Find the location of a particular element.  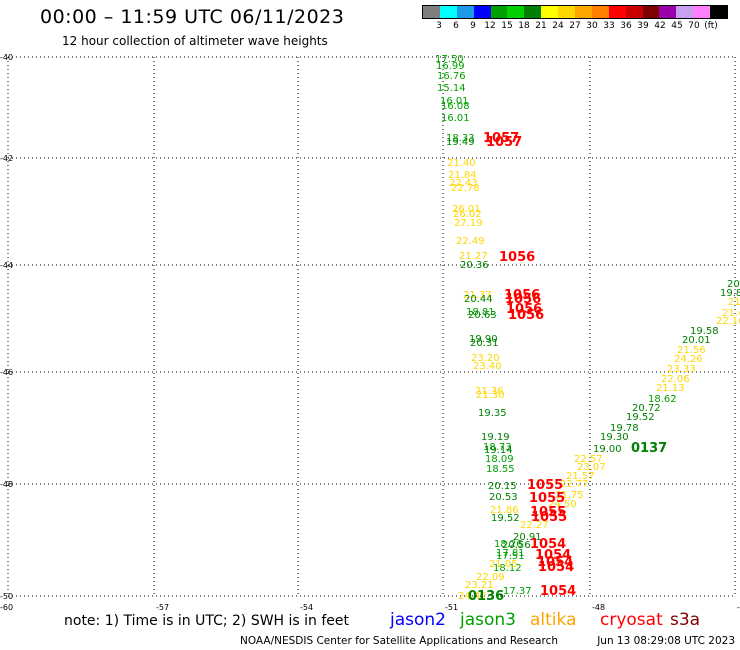

wave-height-value: 26.01 is located at coordinates (466, 209).